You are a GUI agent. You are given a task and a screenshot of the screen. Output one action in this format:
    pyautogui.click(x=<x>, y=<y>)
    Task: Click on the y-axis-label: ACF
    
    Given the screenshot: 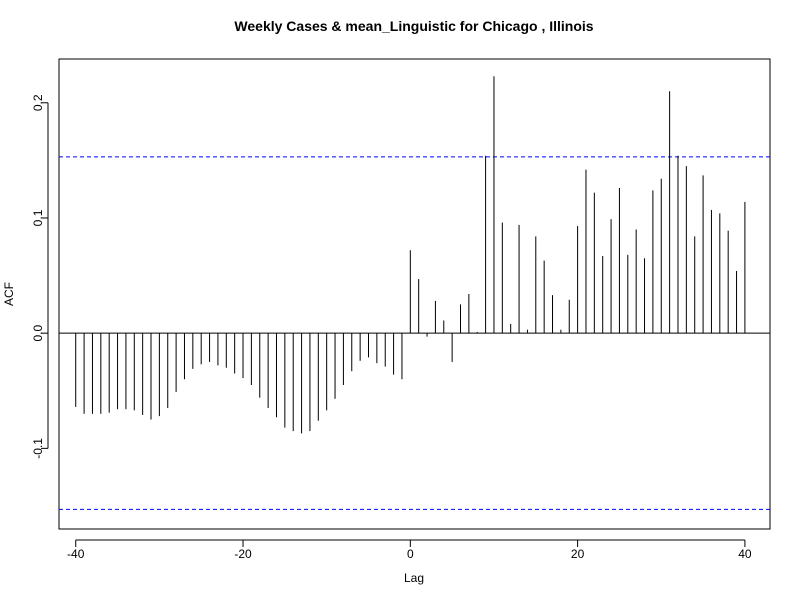 What is the action you would take?
    pyautogui.click(x=9, y=294)
    